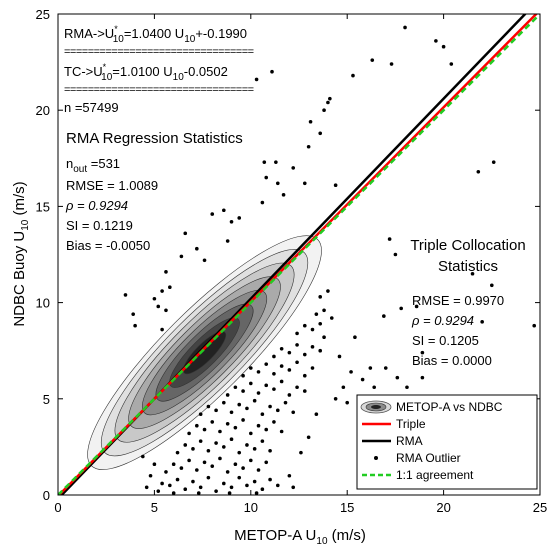  Describe the element at coordinates (411, 424) in the screenshot. I see `legend-label-triple: Triple` at that location.